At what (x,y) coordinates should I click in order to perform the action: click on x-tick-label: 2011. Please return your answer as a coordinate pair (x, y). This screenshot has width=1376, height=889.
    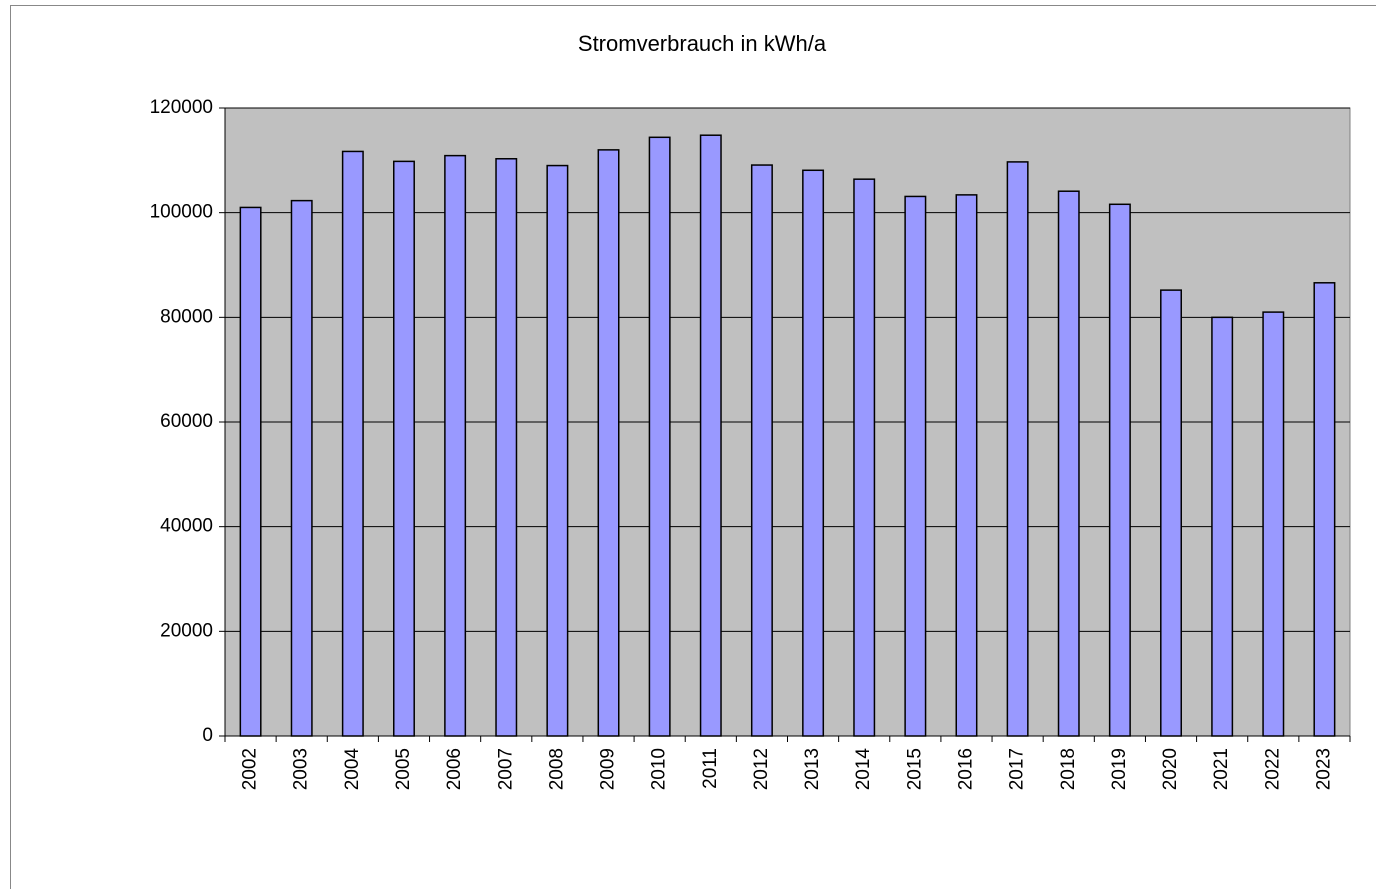
    Looking at the image, I should click on (710, 768).